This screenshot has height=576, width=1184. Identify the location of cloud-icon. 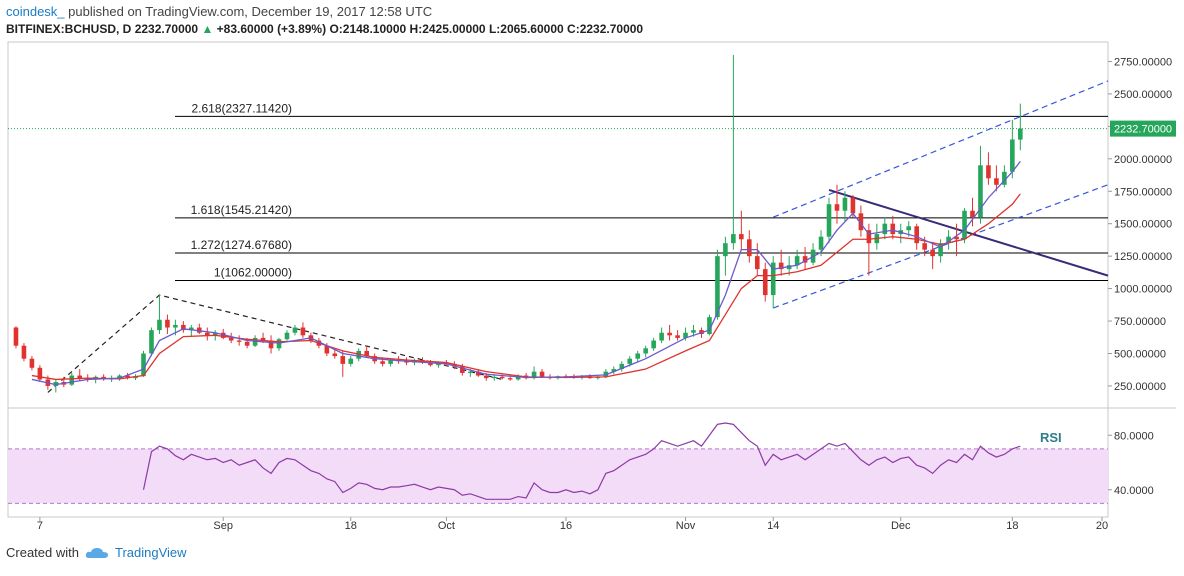
(96, 552).